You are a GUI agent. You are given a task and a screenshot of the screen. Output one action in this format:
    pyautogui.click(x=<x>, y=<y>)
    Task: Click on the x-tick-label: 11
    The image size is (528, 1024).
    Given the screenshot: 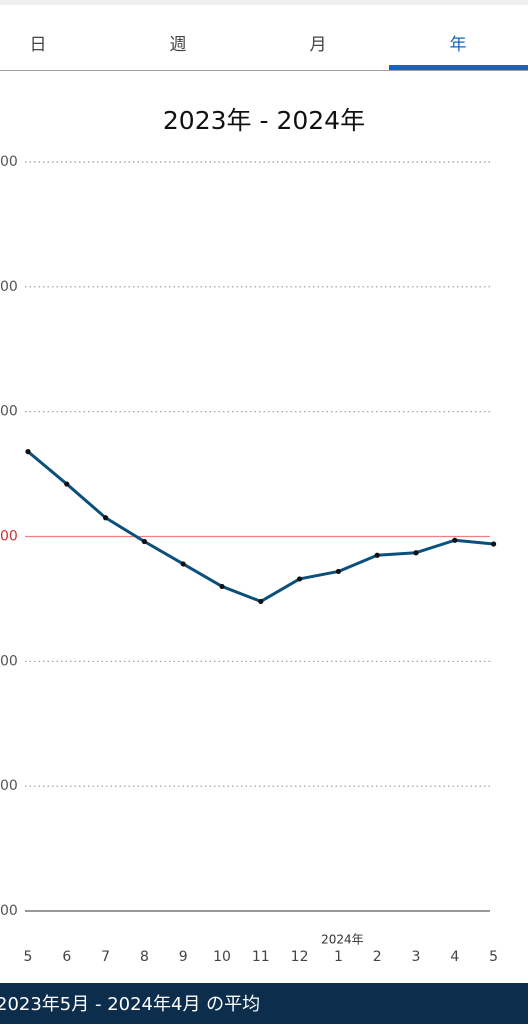 What is the action you would take?
    pyautogui.click(x=261, y=957)
    